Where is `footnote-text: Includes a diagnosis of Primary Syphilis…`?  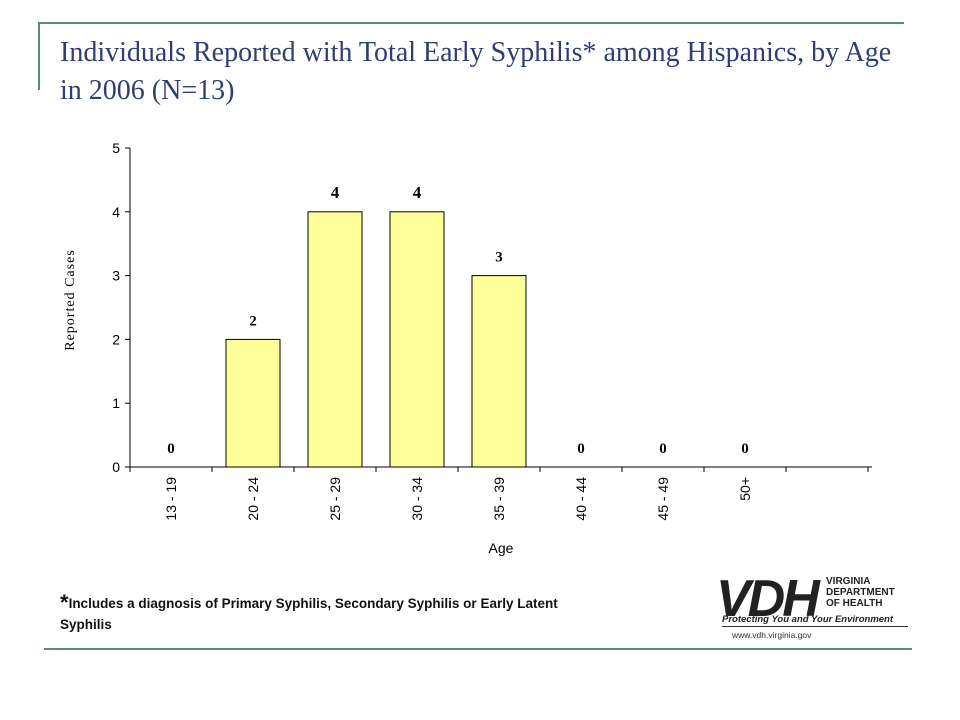
footnote-text: Includes a diagnosis of Primary Syphilis… is located at coordinates (309, 614).